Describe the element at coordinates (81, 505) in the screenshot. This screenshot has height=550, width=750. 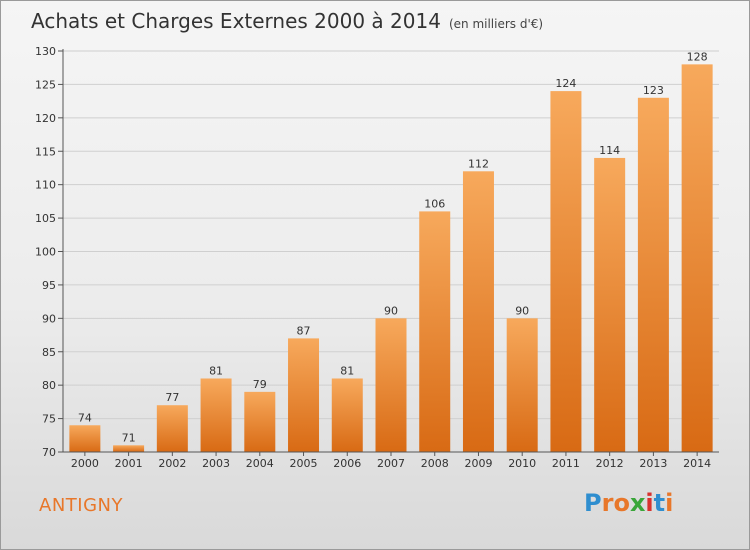
I see `commune-name: ANTIGNY` at that location.